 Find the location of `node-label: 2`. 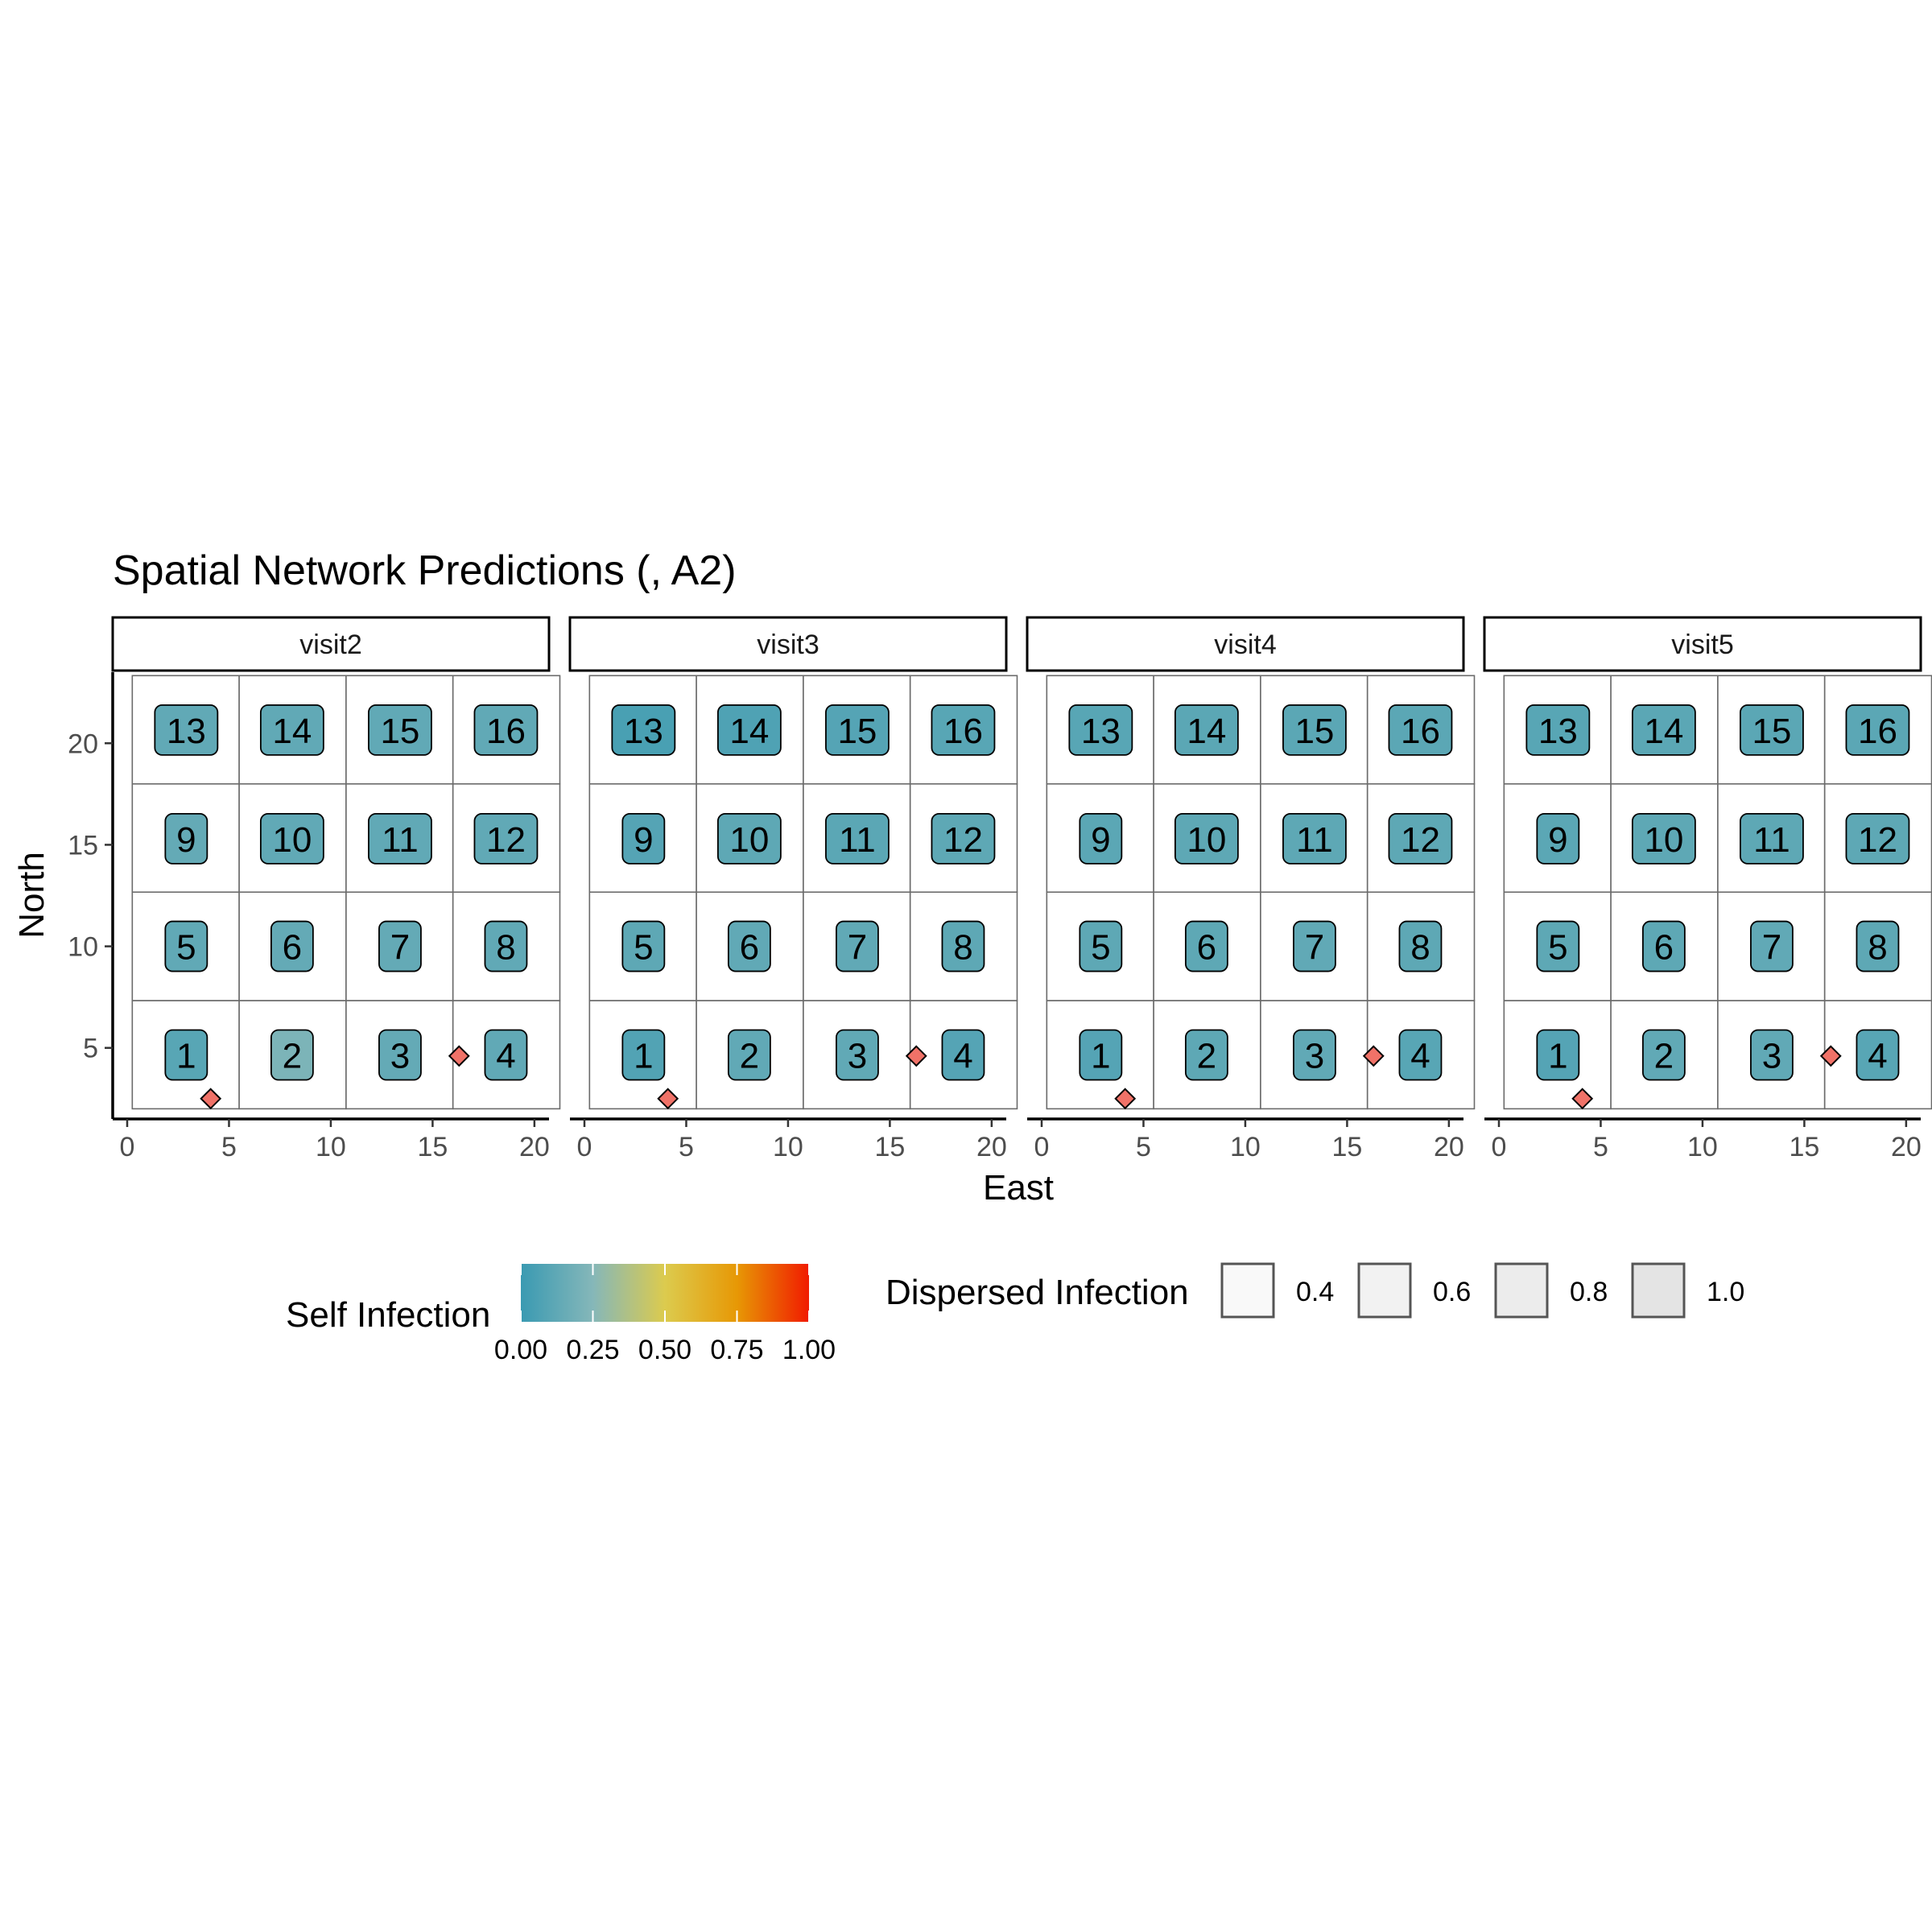

node-label: 2 is located at coordinates (1664, 1056).